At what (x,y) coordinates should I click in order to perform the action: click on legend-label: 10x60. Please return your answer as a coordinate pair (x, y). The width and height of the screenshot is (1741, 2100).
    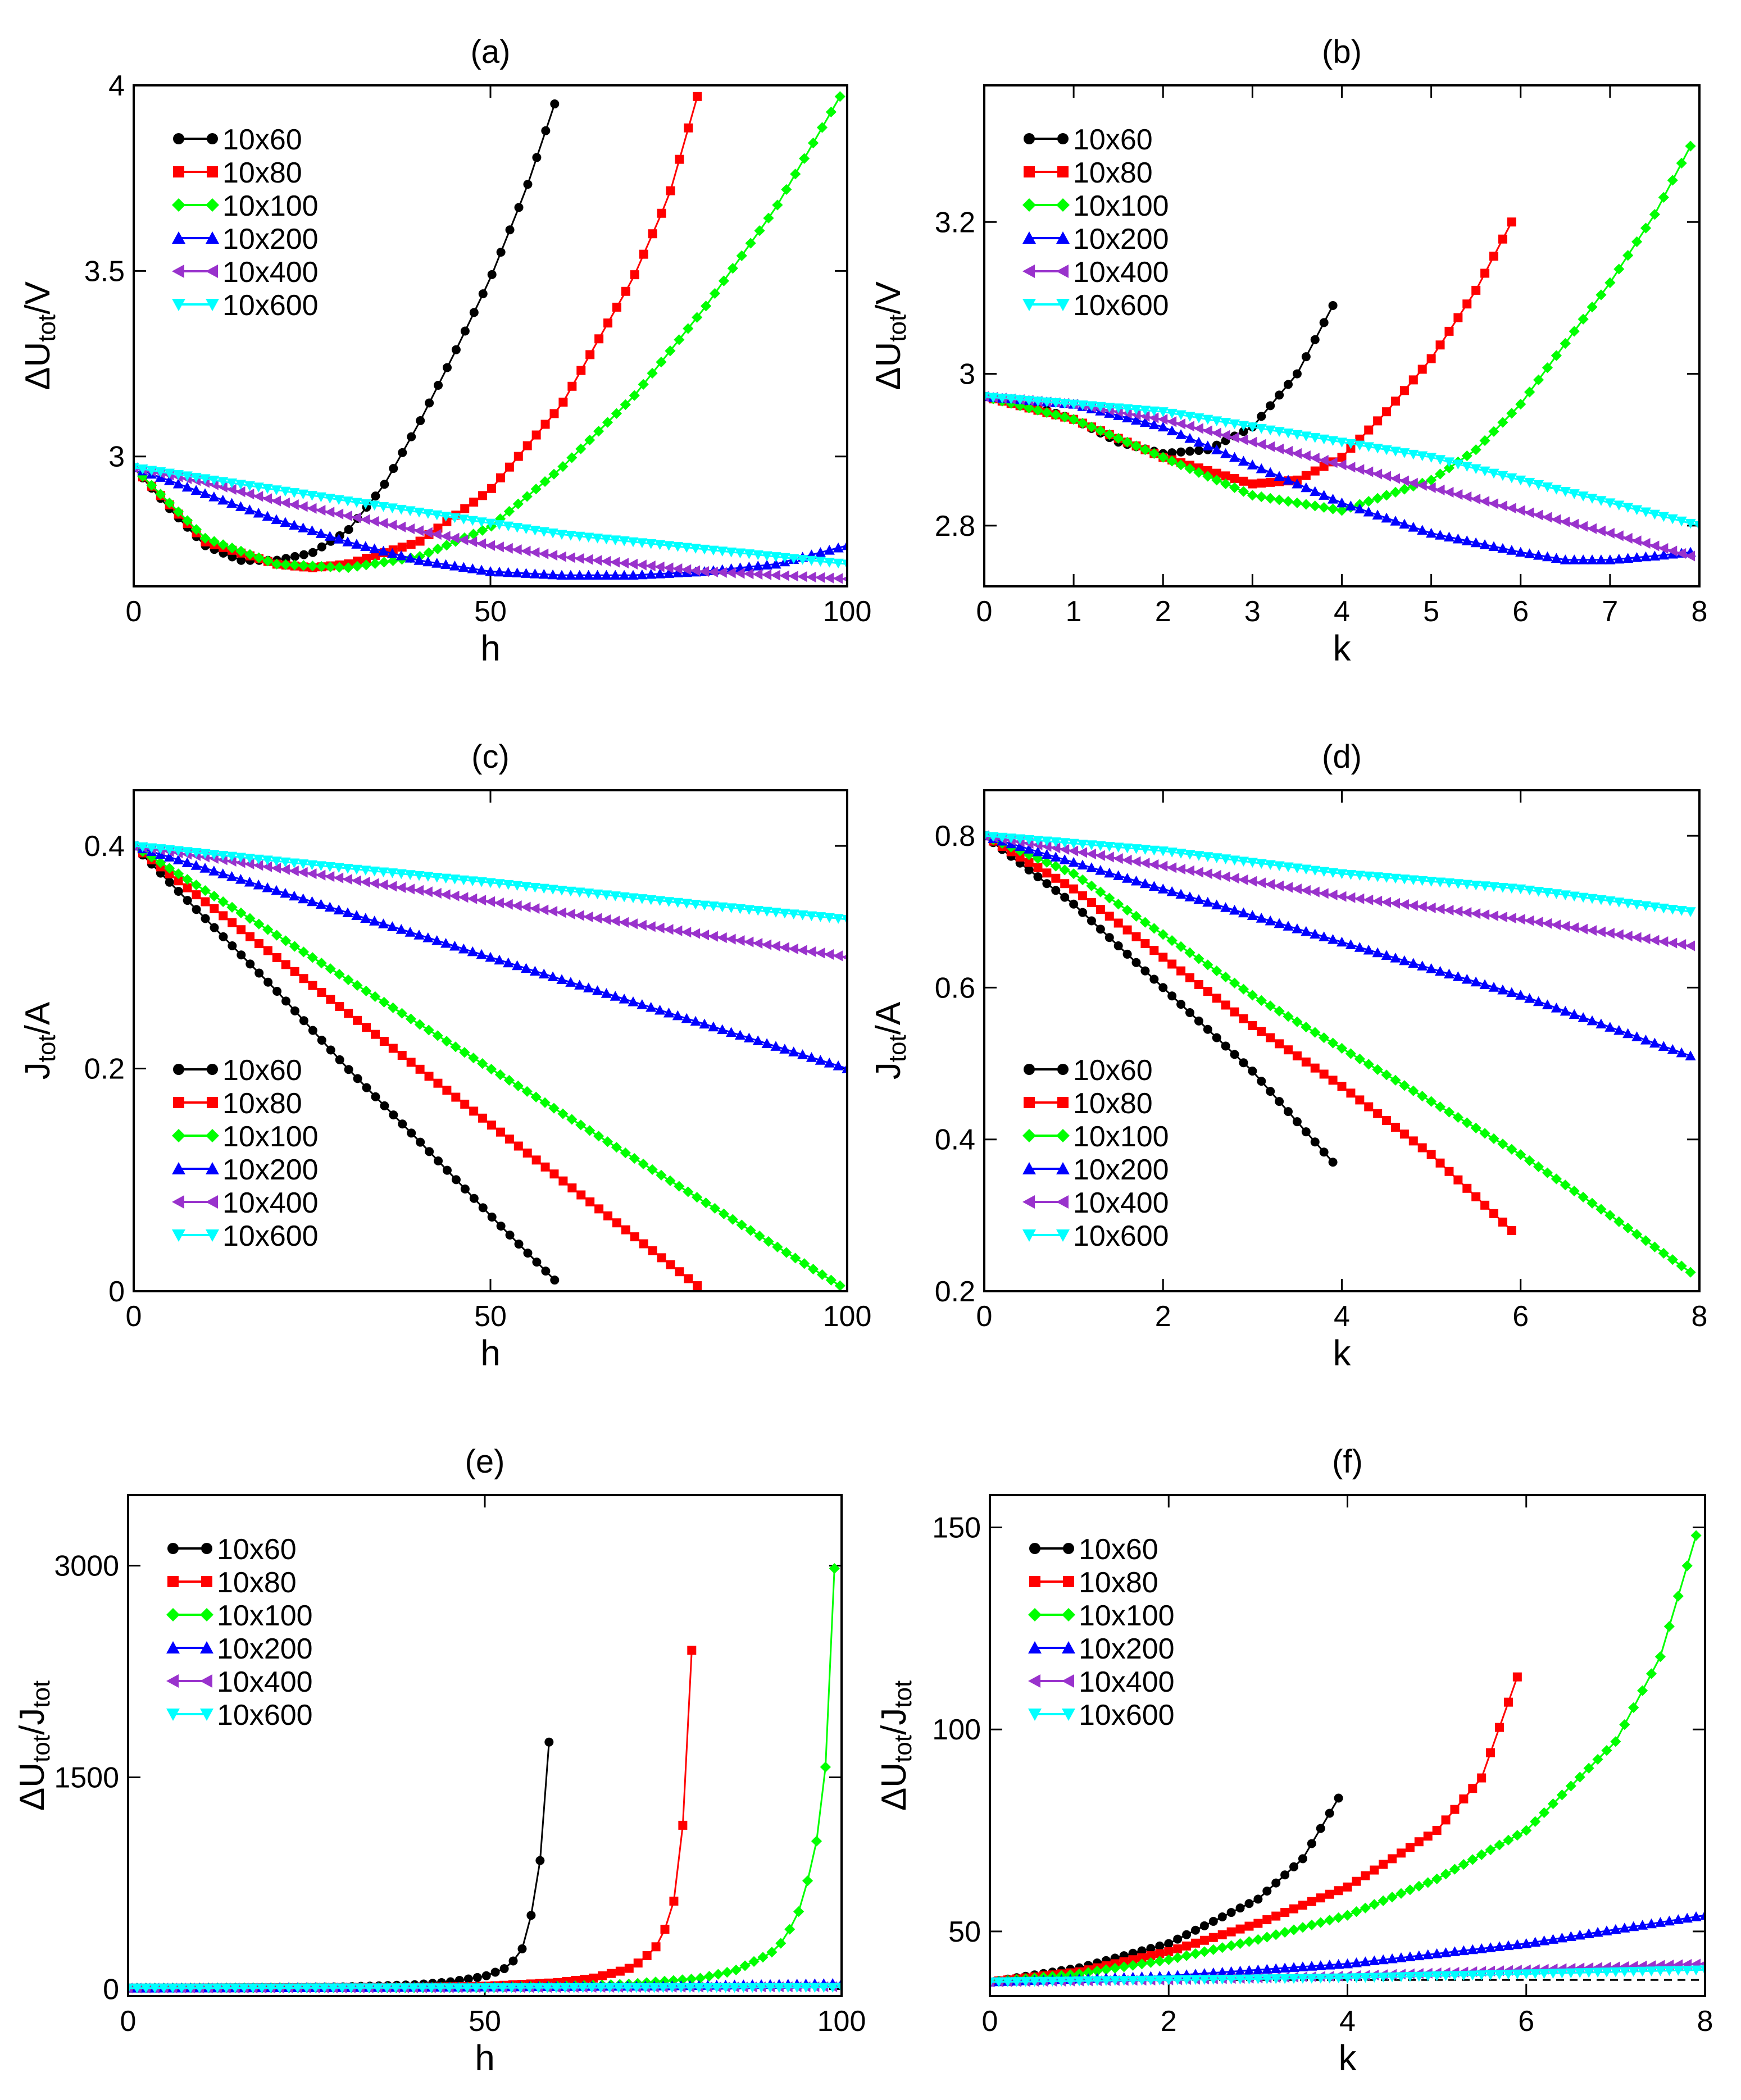
    Looking at the image, I should click on (1113, 1070).